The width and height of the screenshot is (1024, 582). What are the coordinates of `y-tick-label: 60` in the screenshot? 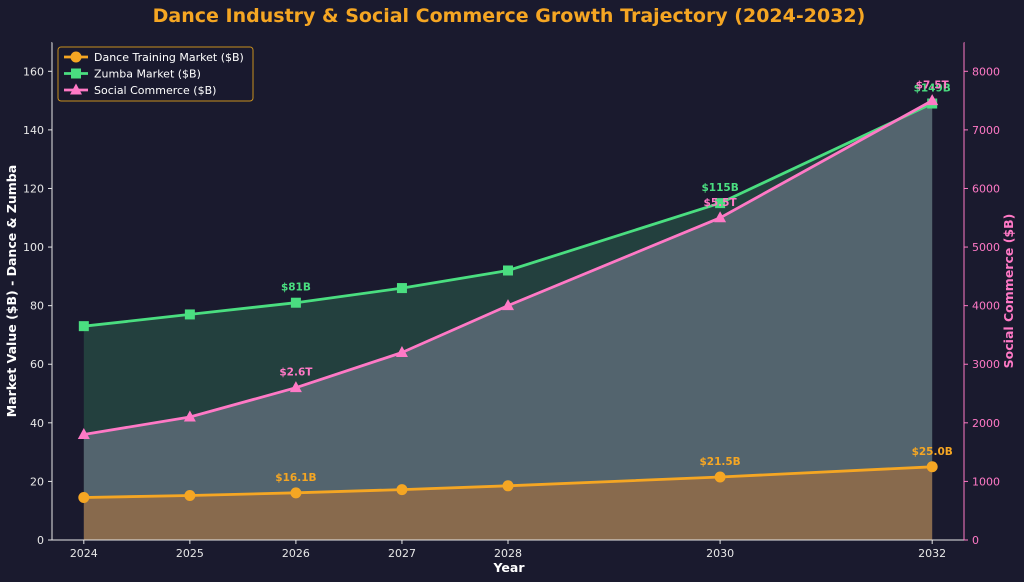 It's located at (37, 364).